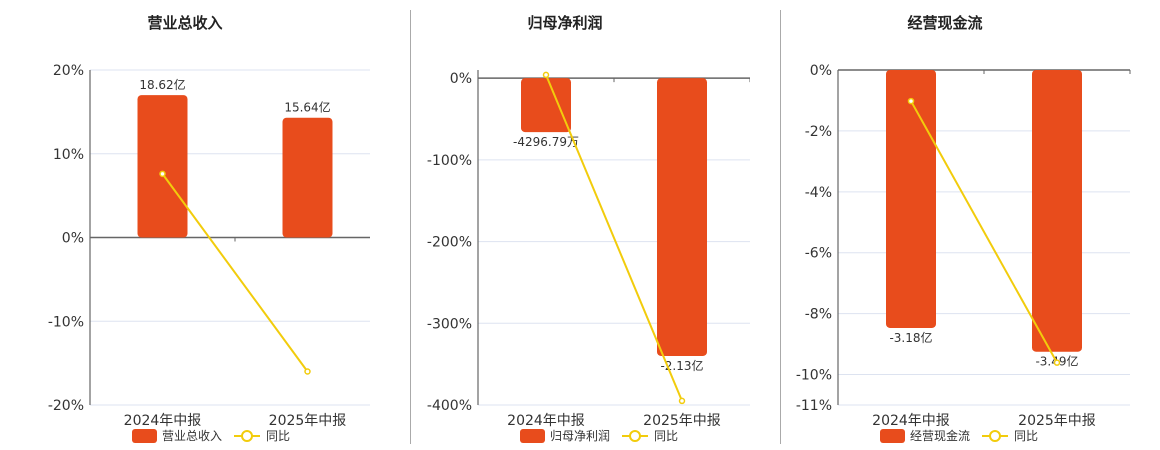  Describe the element at coordinates (449, 161) in the screenshot. I see `y-tick-label: -100%` at that location.